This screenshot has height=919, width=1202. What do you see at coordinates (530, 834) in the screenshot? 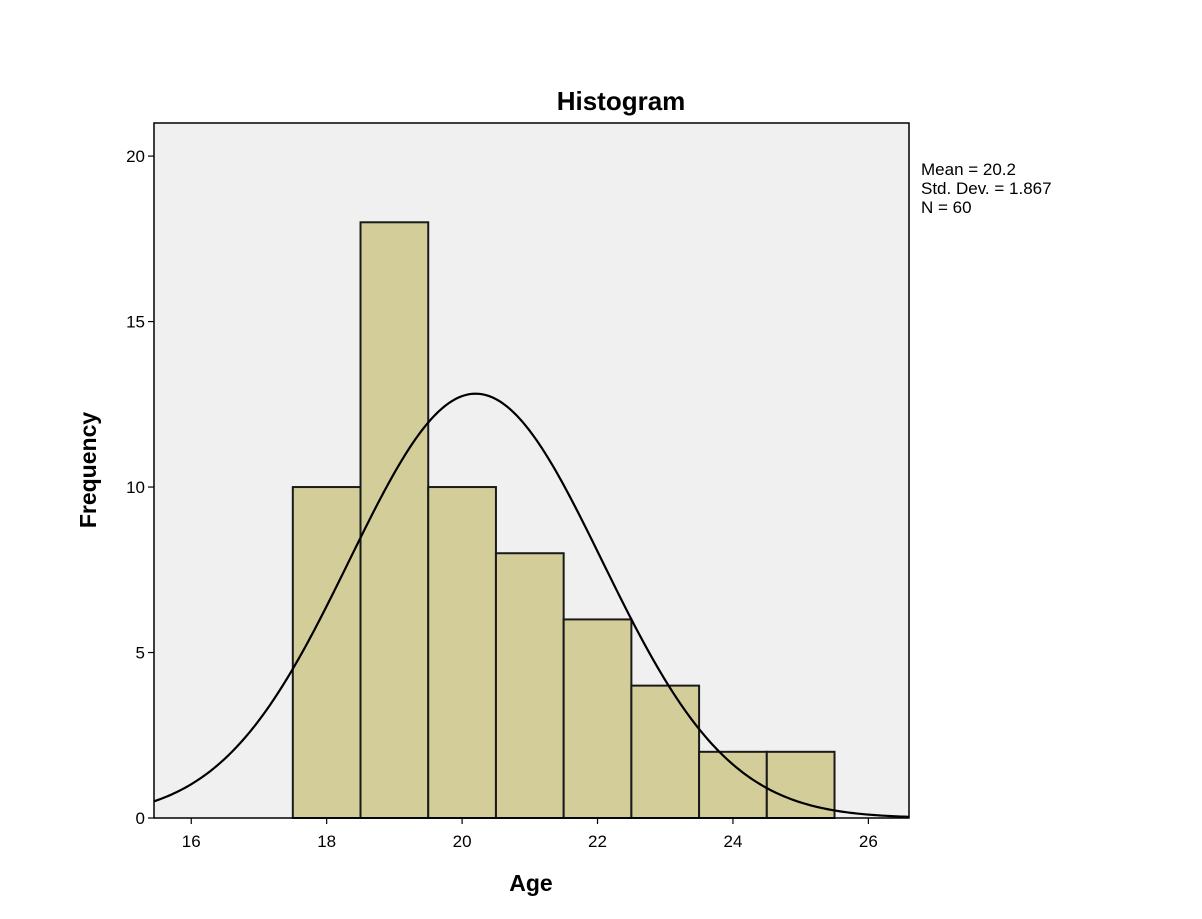
I see `x-axis: 16 18 20 22 24 26` at bounding box center [530, 834].